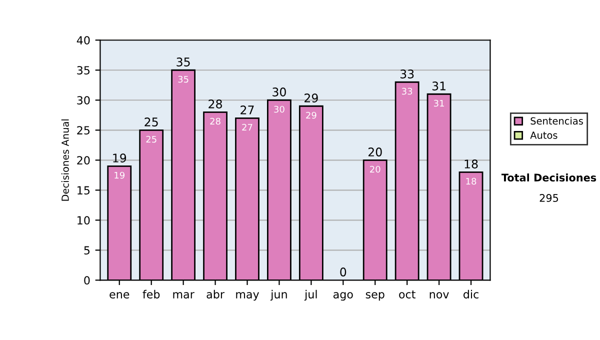 This screenshot has width=600, height=340. I want to click on y-tick-label: 15, so click(84, 190).